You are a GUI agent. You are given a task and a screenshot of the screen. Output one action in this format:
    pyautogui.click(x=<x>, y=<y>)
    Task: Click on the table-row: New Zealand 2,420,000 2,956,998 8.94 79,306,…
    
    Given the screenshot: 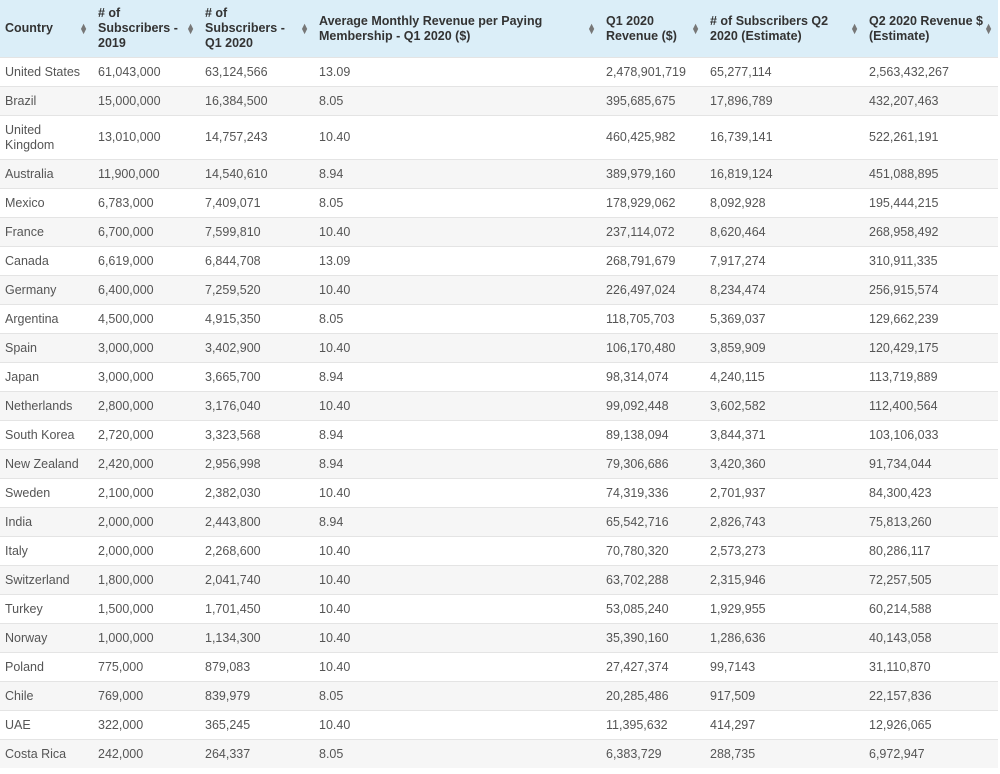 What is the action you would take?
    pyautogui.click(x=499, y=464)
    